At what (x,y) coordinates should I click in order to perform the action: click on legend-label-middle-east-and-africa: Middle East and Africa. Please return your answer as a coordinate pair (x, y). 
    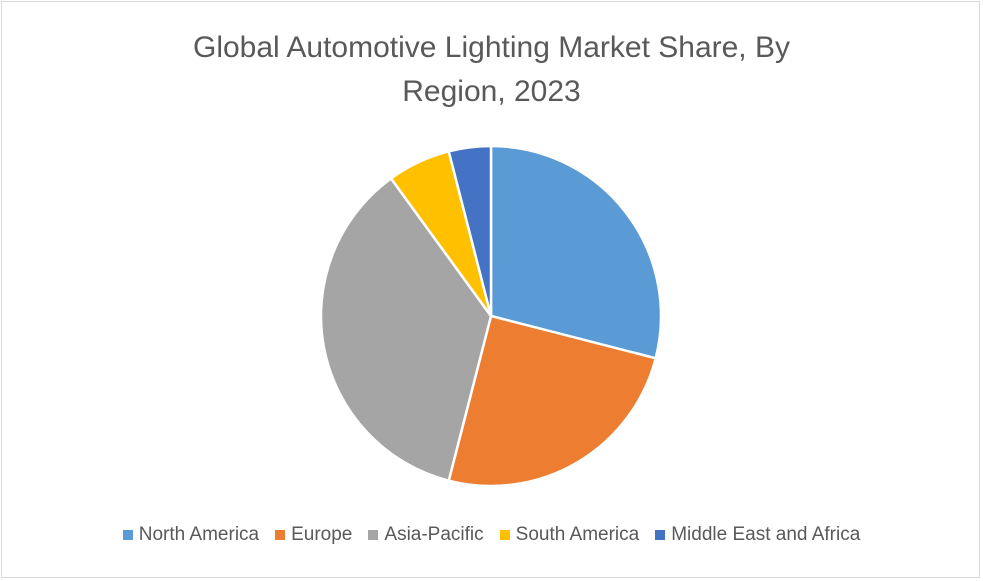
    Looking at the image, I should click on (766, 534).